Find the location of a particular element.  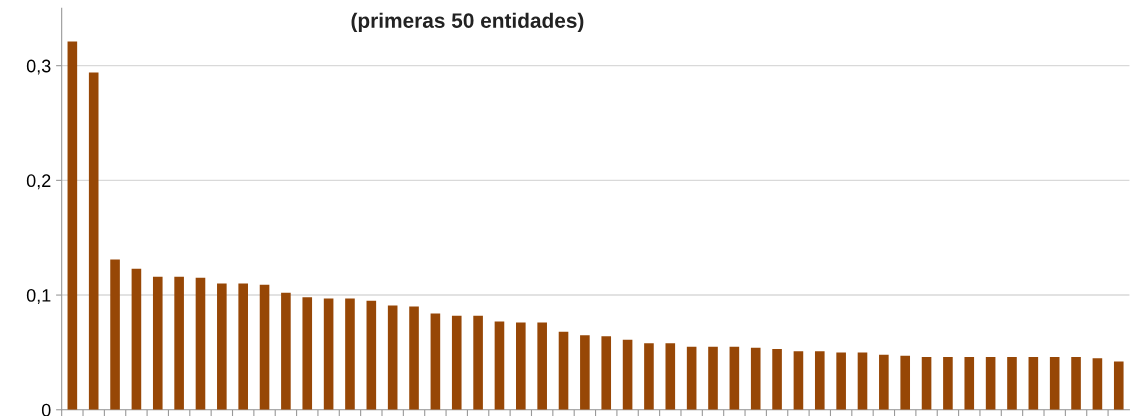

y-tick-label: 0,3 is located at coordinates (38, 67).